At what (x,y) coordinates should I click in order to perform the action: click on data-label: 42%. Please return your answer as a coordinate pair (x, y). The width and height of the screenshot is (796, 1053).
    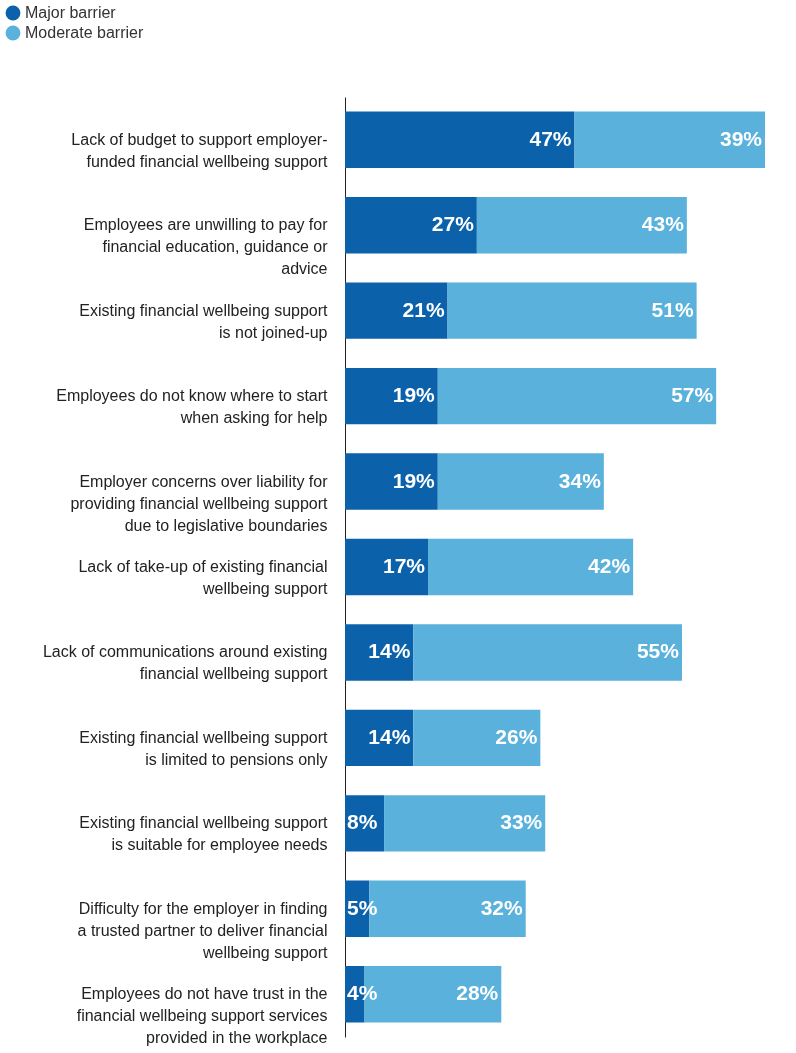
    Looking at the image, I should click on (609, 565).